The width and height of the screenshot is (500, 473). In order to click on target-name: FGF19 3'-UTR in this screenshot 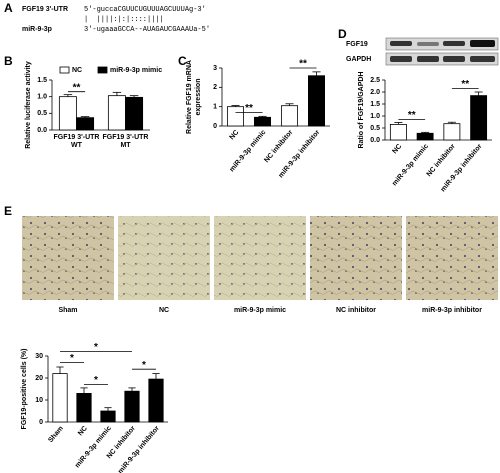, I will do `click(45, 9)`.